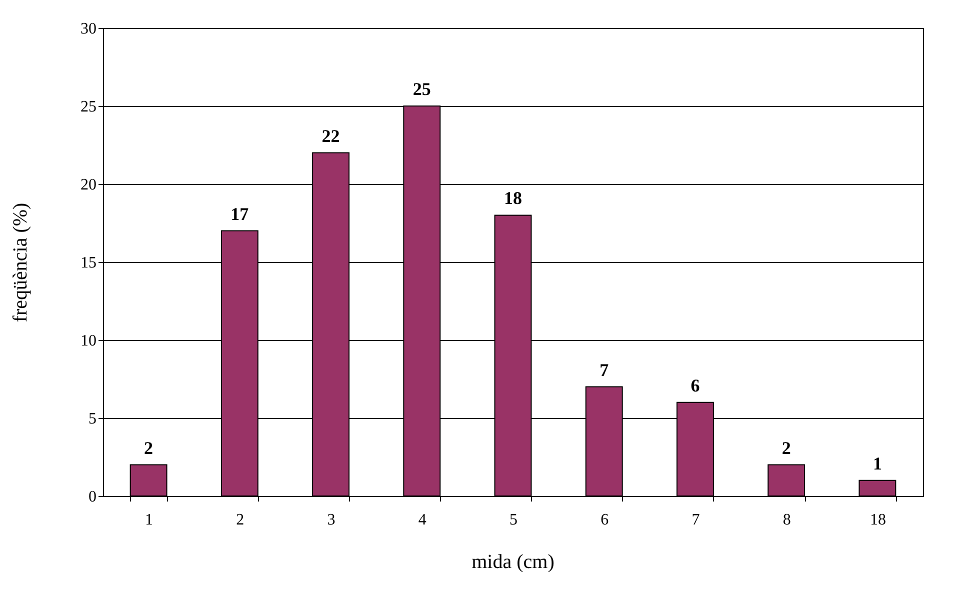 The height and width of the screenshot is (608, 961). What do you see at coordinates (422, 520) in the screenshot?
I see `x-tick-label: 4` at bounding box center [422, 520].